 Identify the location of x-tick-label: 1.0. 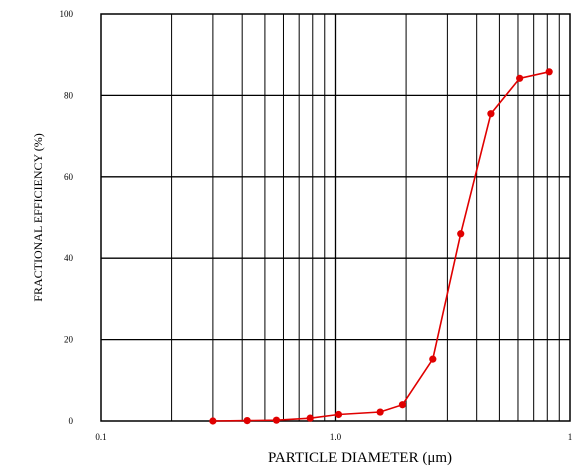
(336, 437).